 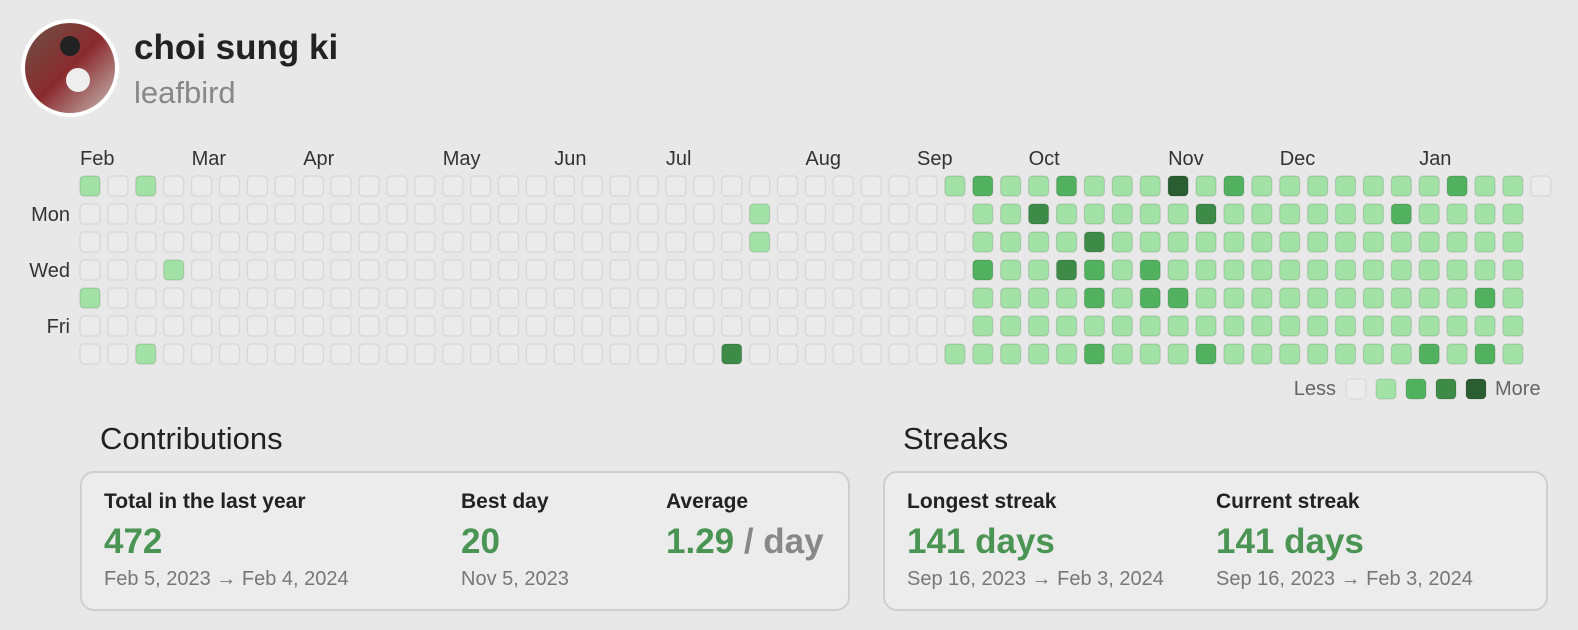 I want to click on stat-label: Average, so click(x=707, y=501).